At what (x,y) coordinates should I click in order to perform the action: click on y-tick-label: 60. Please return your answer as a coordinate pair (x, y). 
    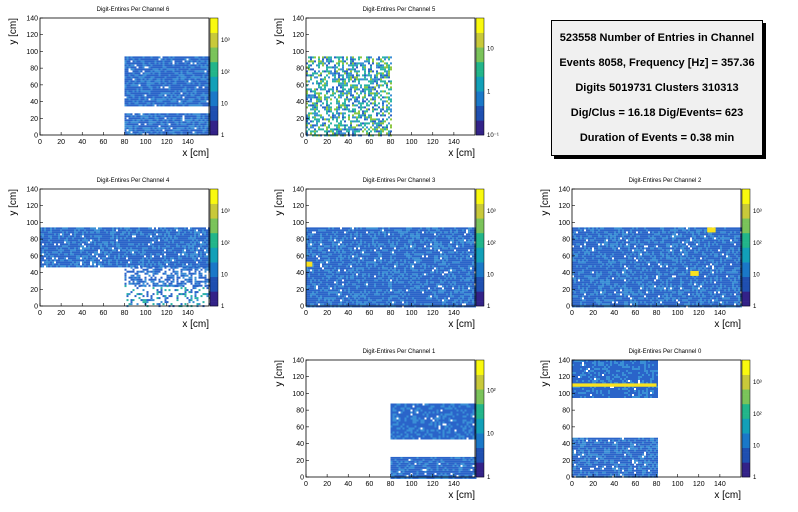
    Looking at the image, I should click on (300, 85).